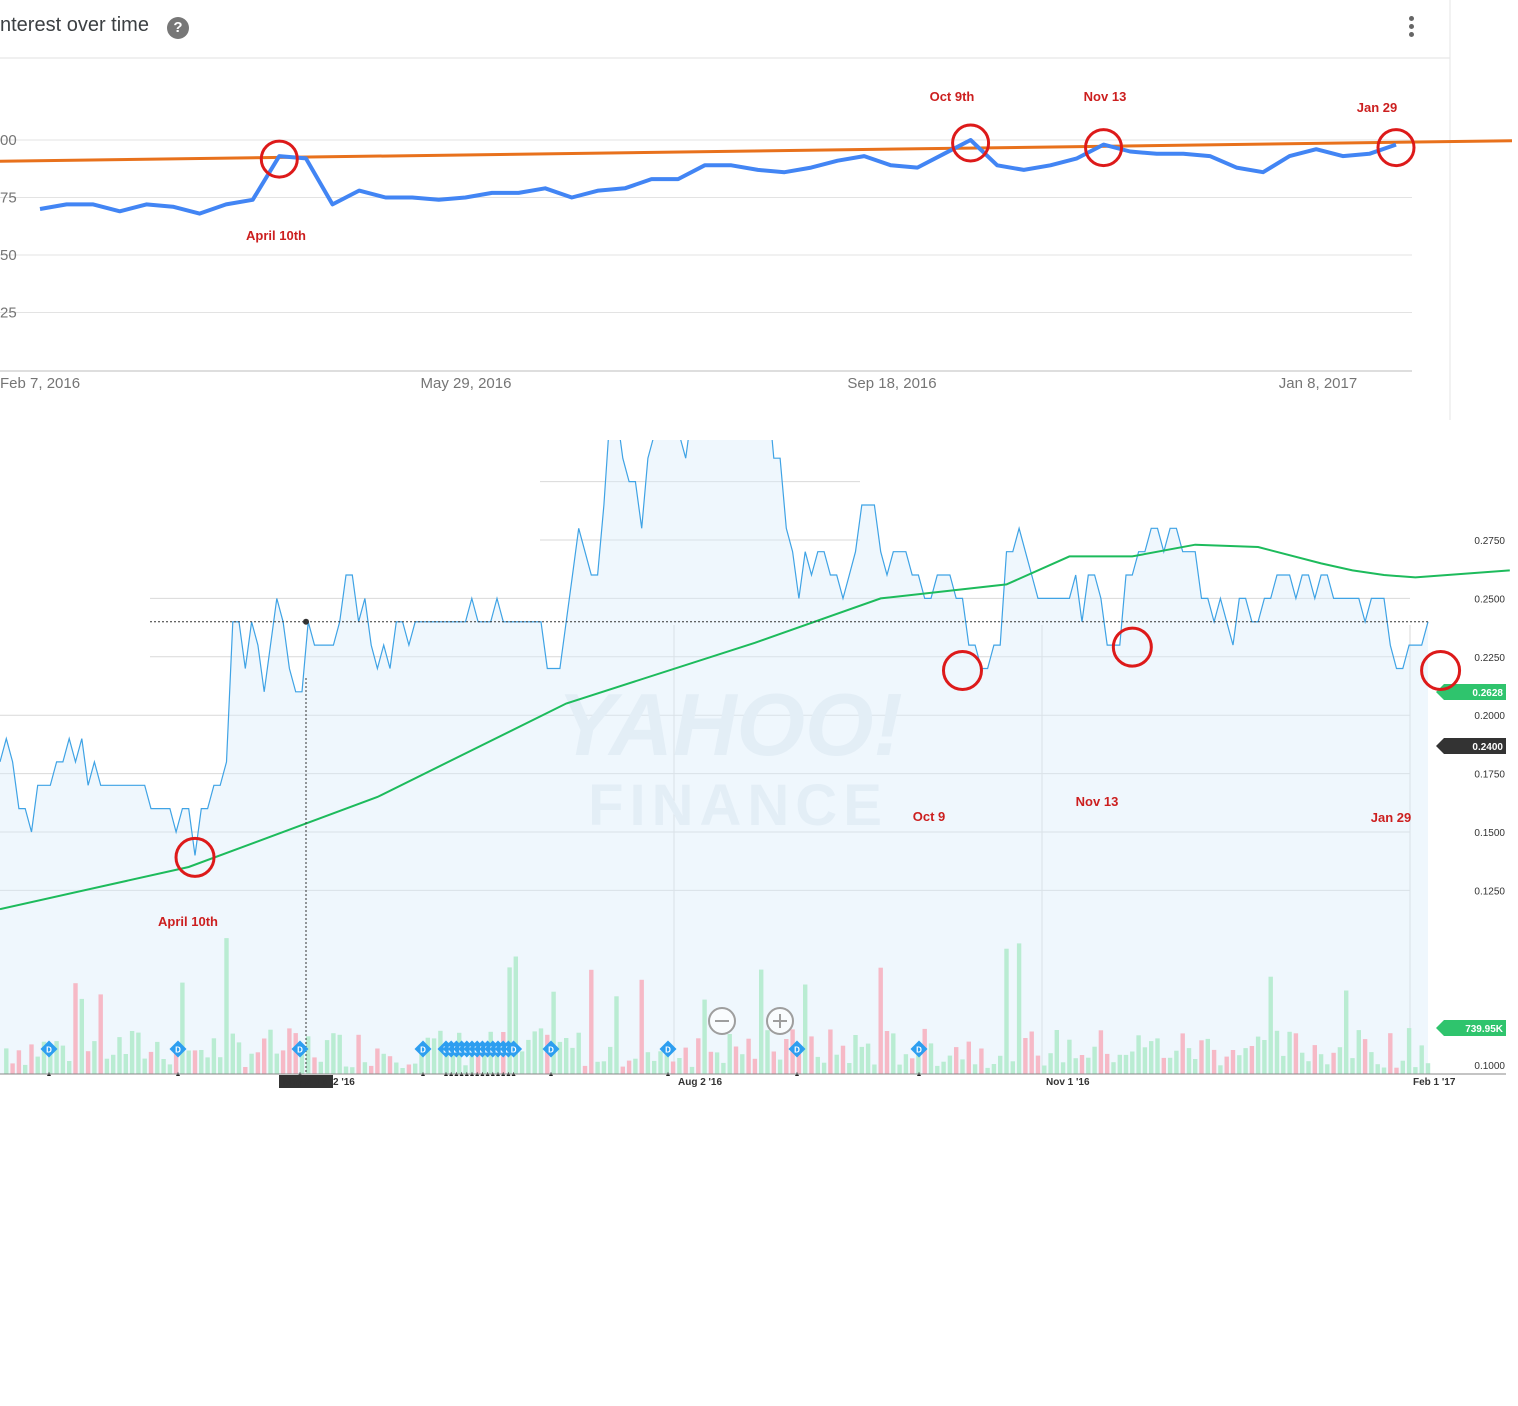 The height and width of the screenshot is (1406, 1518). I want to click on zoom-out-icon, so click(722, 1021).